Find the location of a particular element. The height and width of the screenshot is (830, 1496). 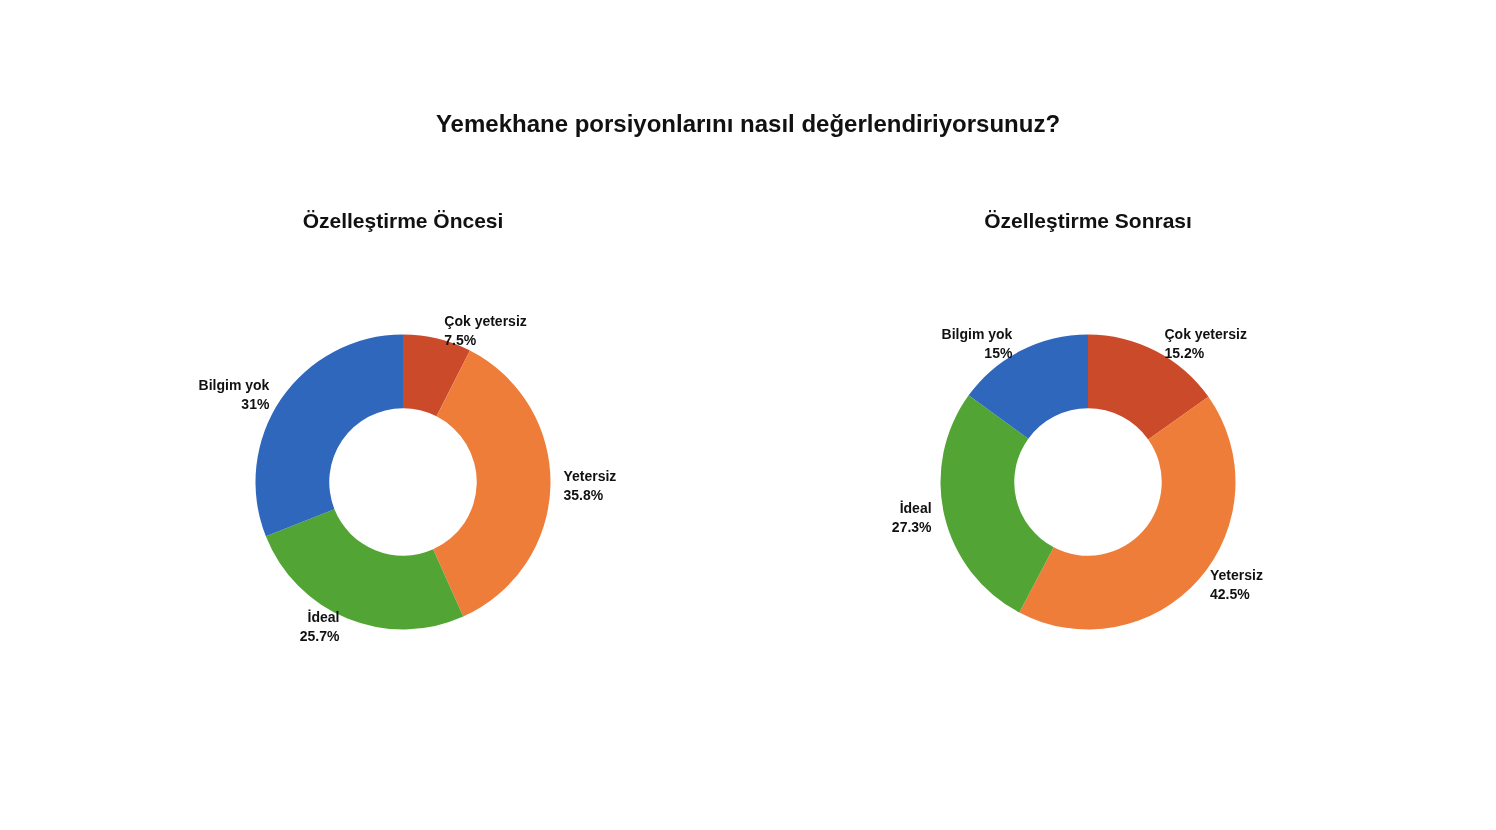

data-label: 25.7% is located at coordinates (319, 635).